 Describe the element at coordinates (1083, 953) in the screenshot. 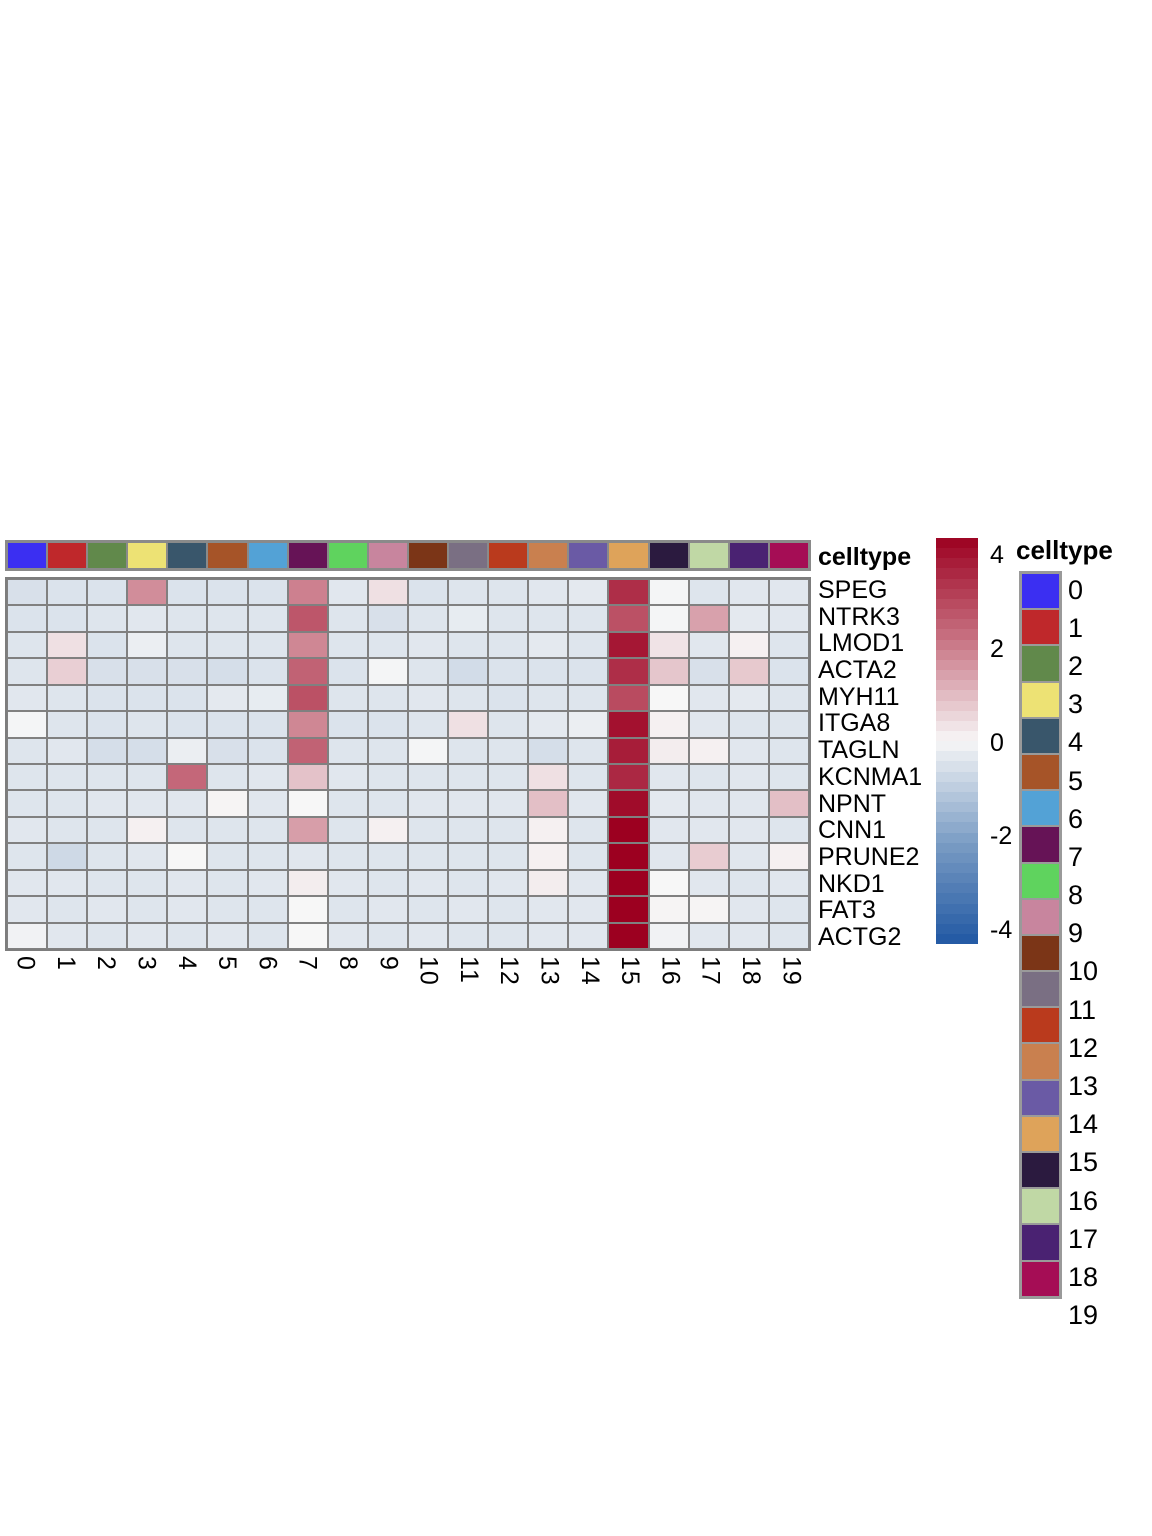

I see `celltype-legend-labels: 0 1 2 3 4 5 6 7 8 9 10 11 12 13 14 15 16 17 18 19` at that location.